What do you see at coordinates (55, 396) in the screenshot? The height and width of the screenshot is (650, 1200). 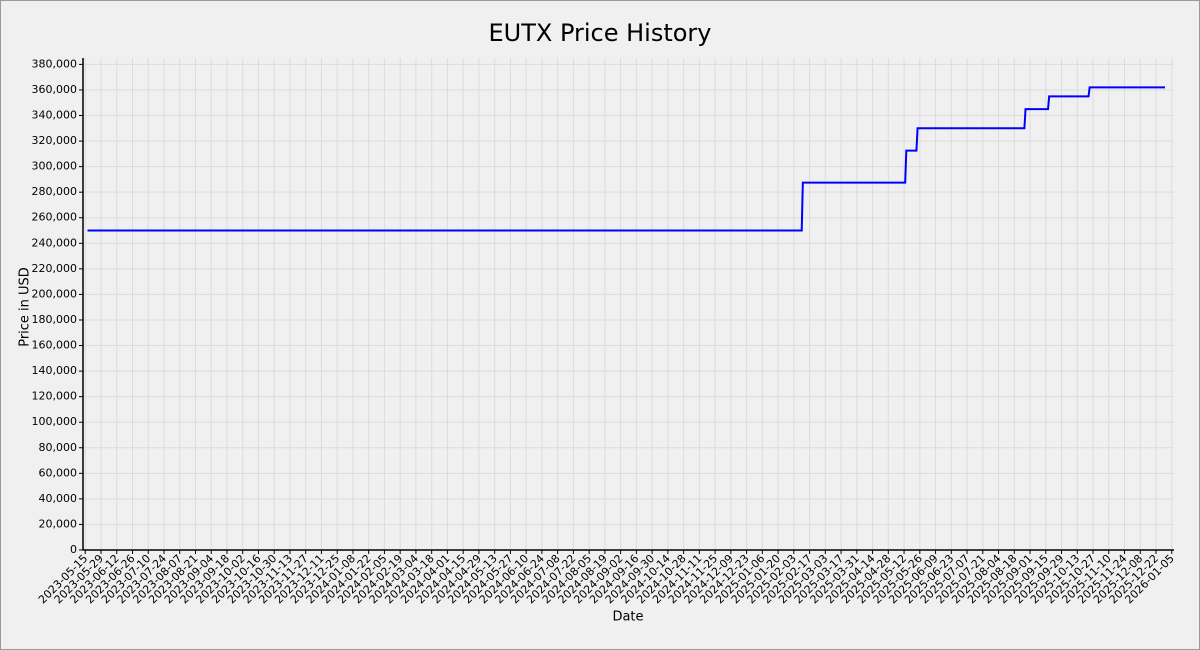 I see `y-tick-label: 120,000` at bounding box center [55, 396].